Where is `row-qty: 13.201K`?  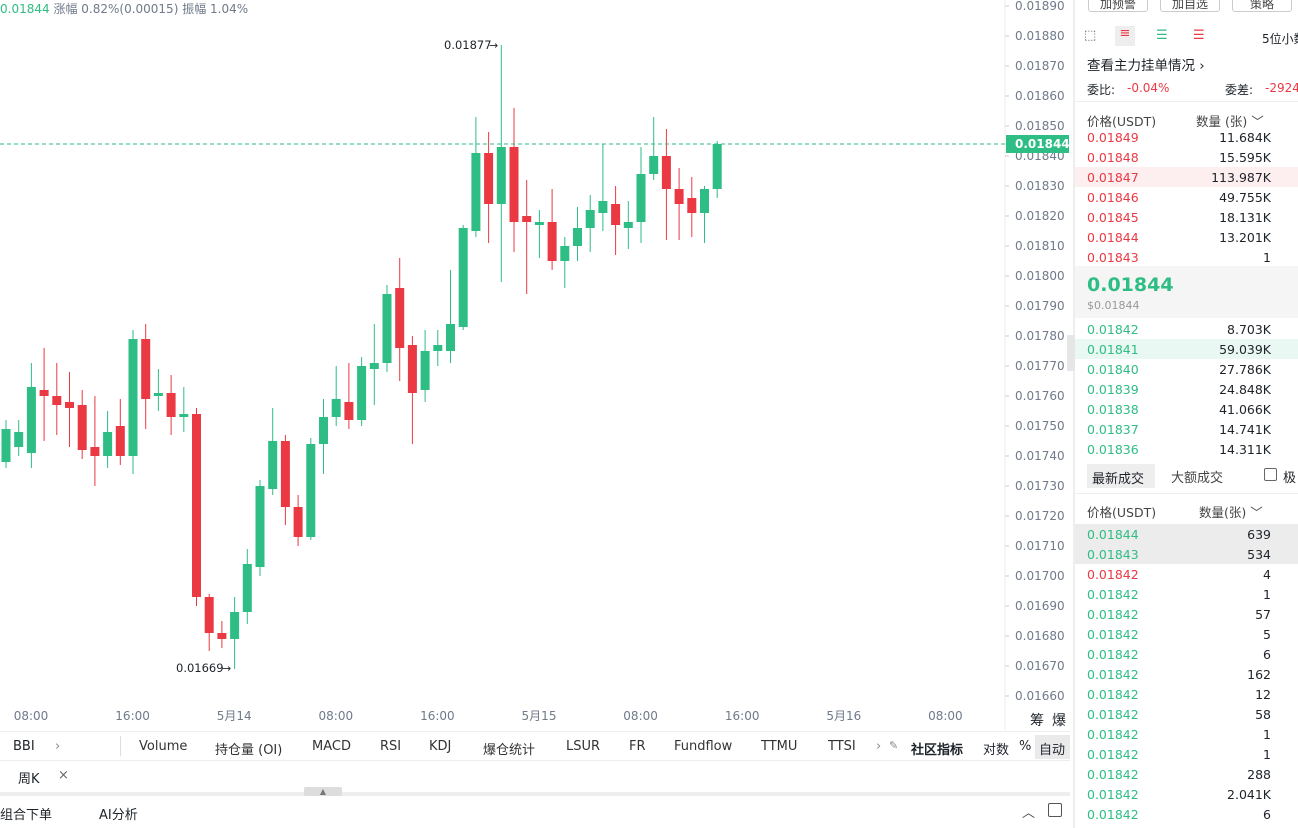
row-qty: 13.201K is located at coordinates (1245, 237).